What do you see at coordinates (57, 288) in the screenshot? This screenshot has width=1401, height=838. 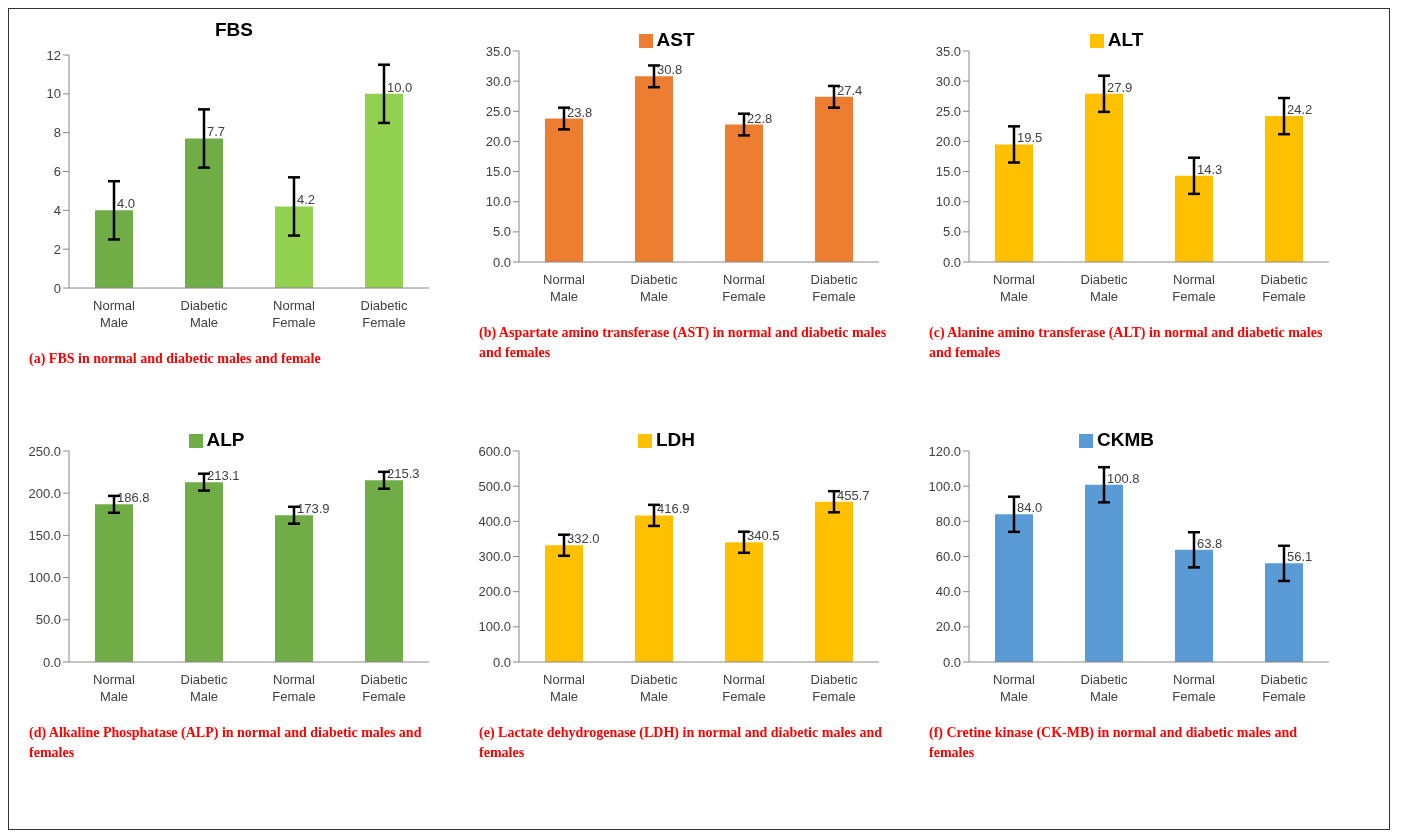 I see `y-tick-label: 0` at bounding box center [57, 288].